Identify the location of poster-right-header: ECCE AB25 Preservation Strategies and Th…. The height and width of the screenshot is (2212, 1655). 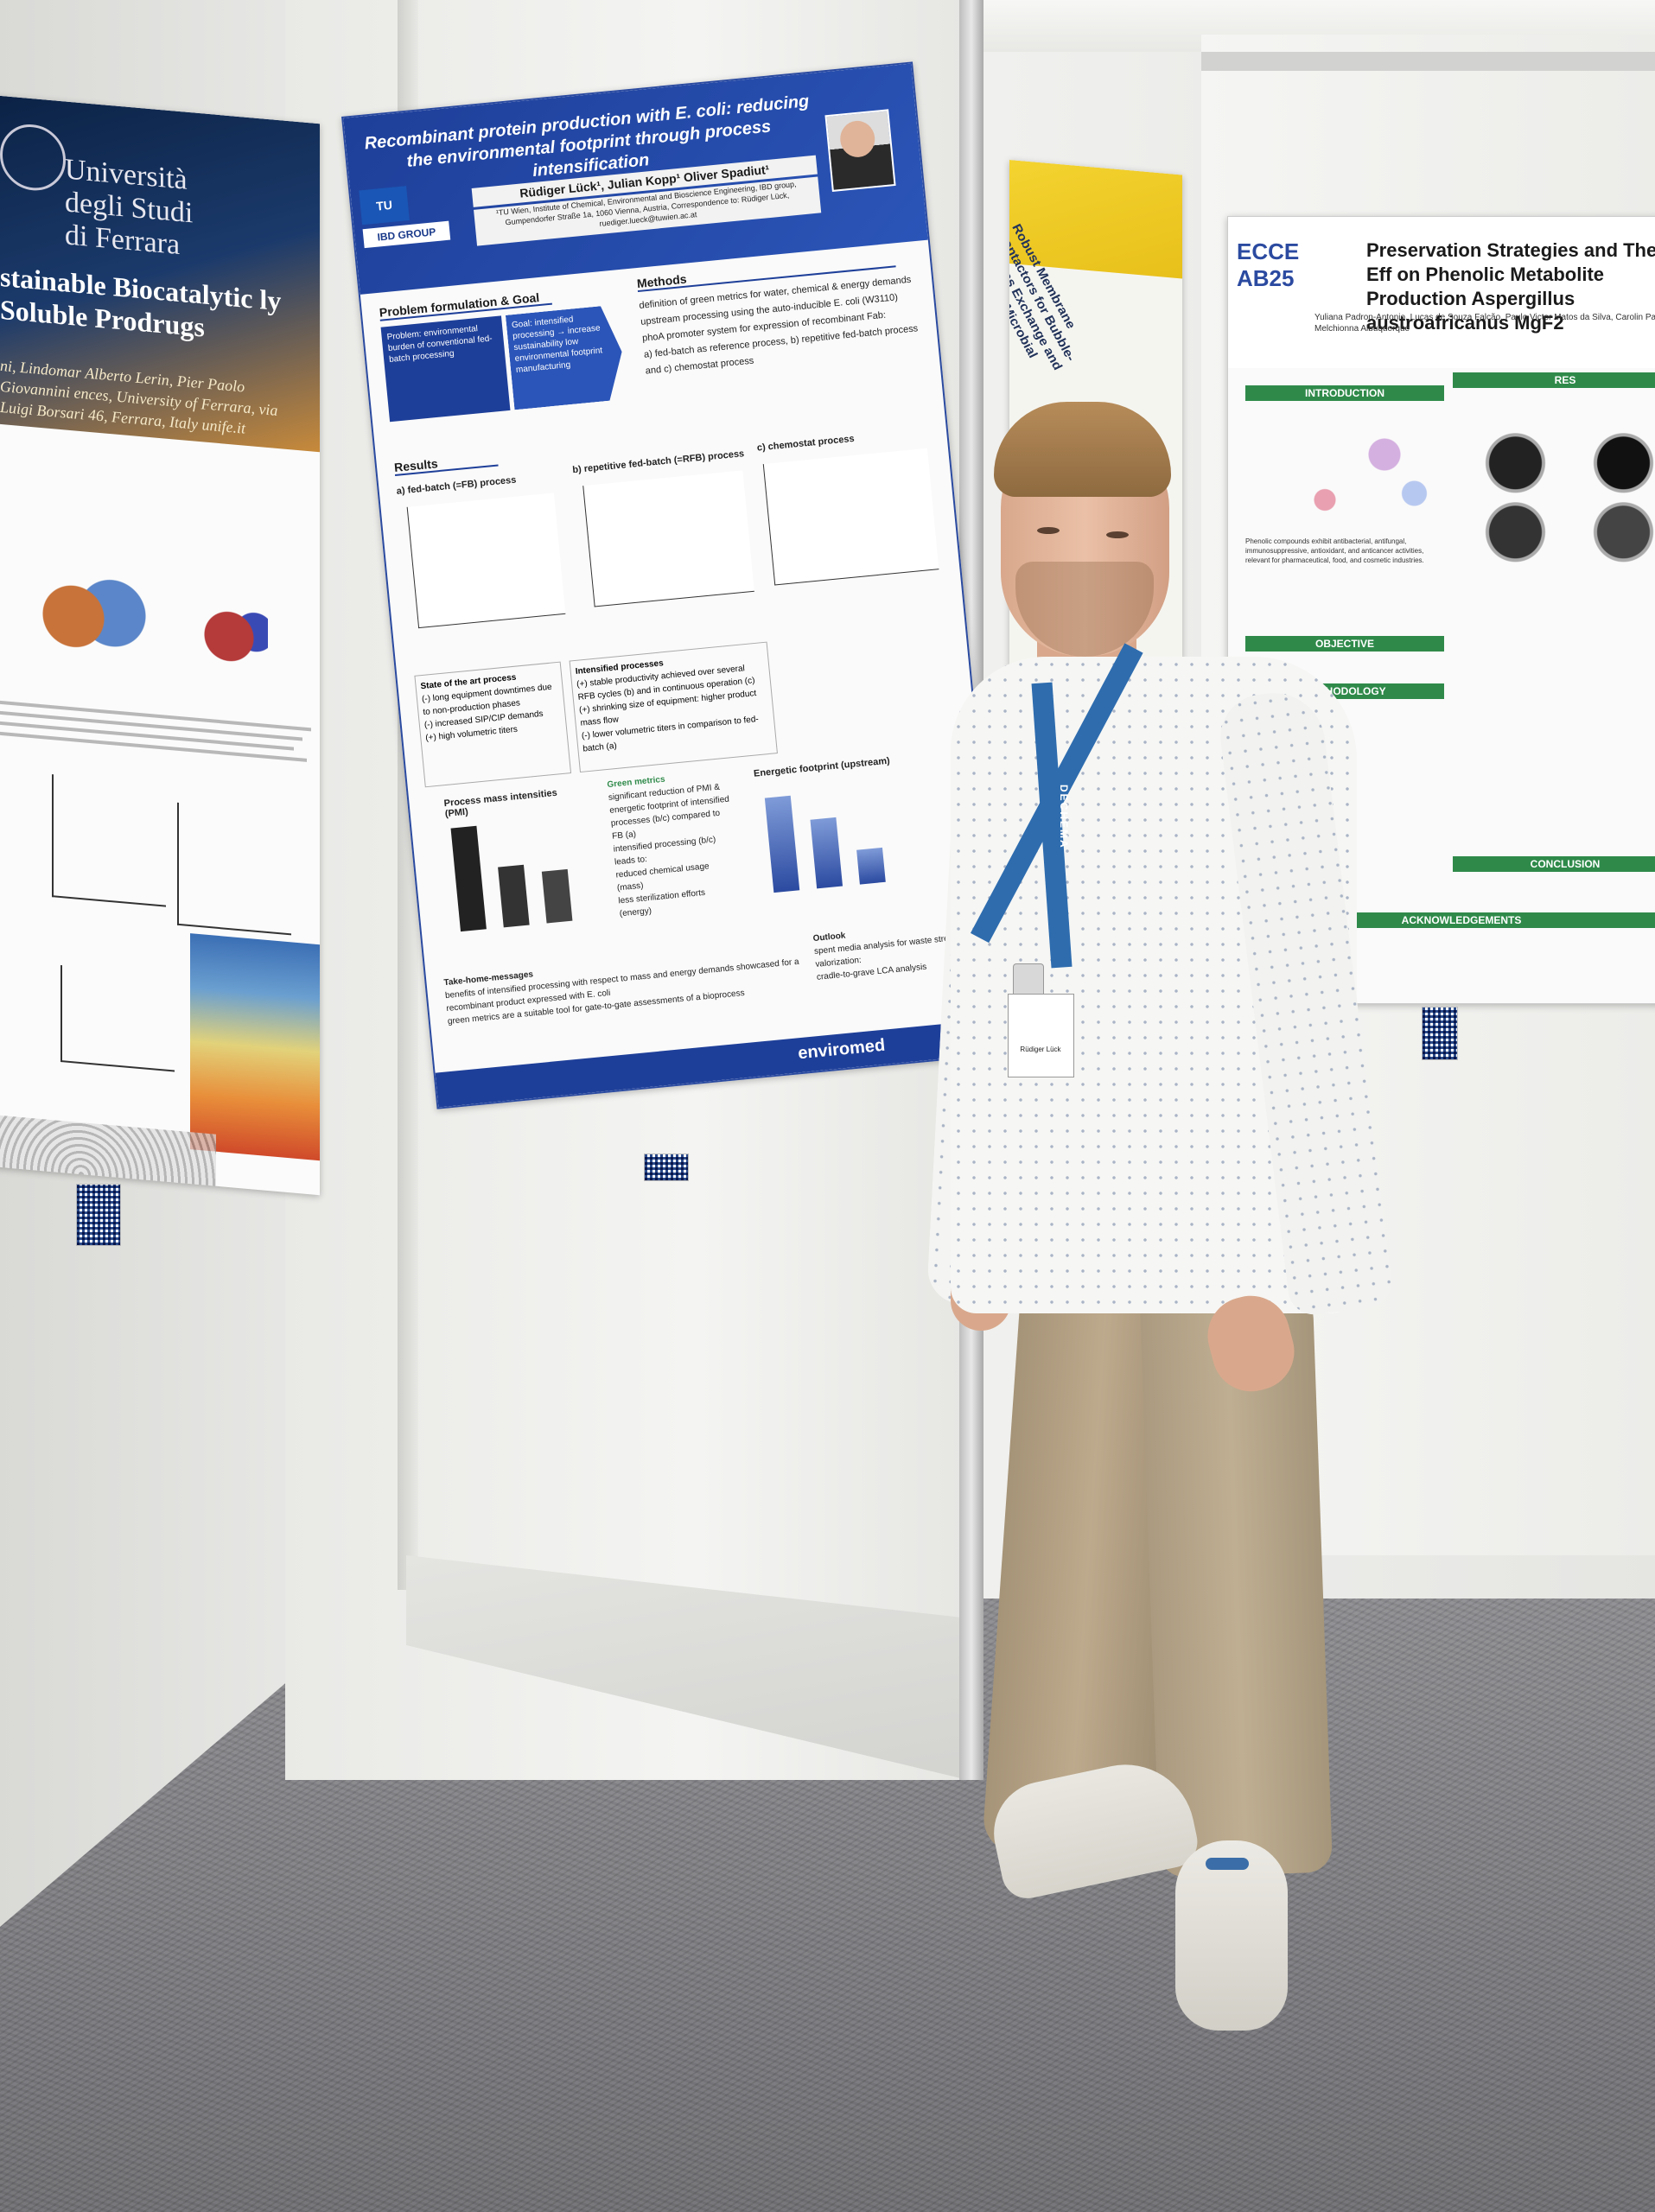
(1441, 292).